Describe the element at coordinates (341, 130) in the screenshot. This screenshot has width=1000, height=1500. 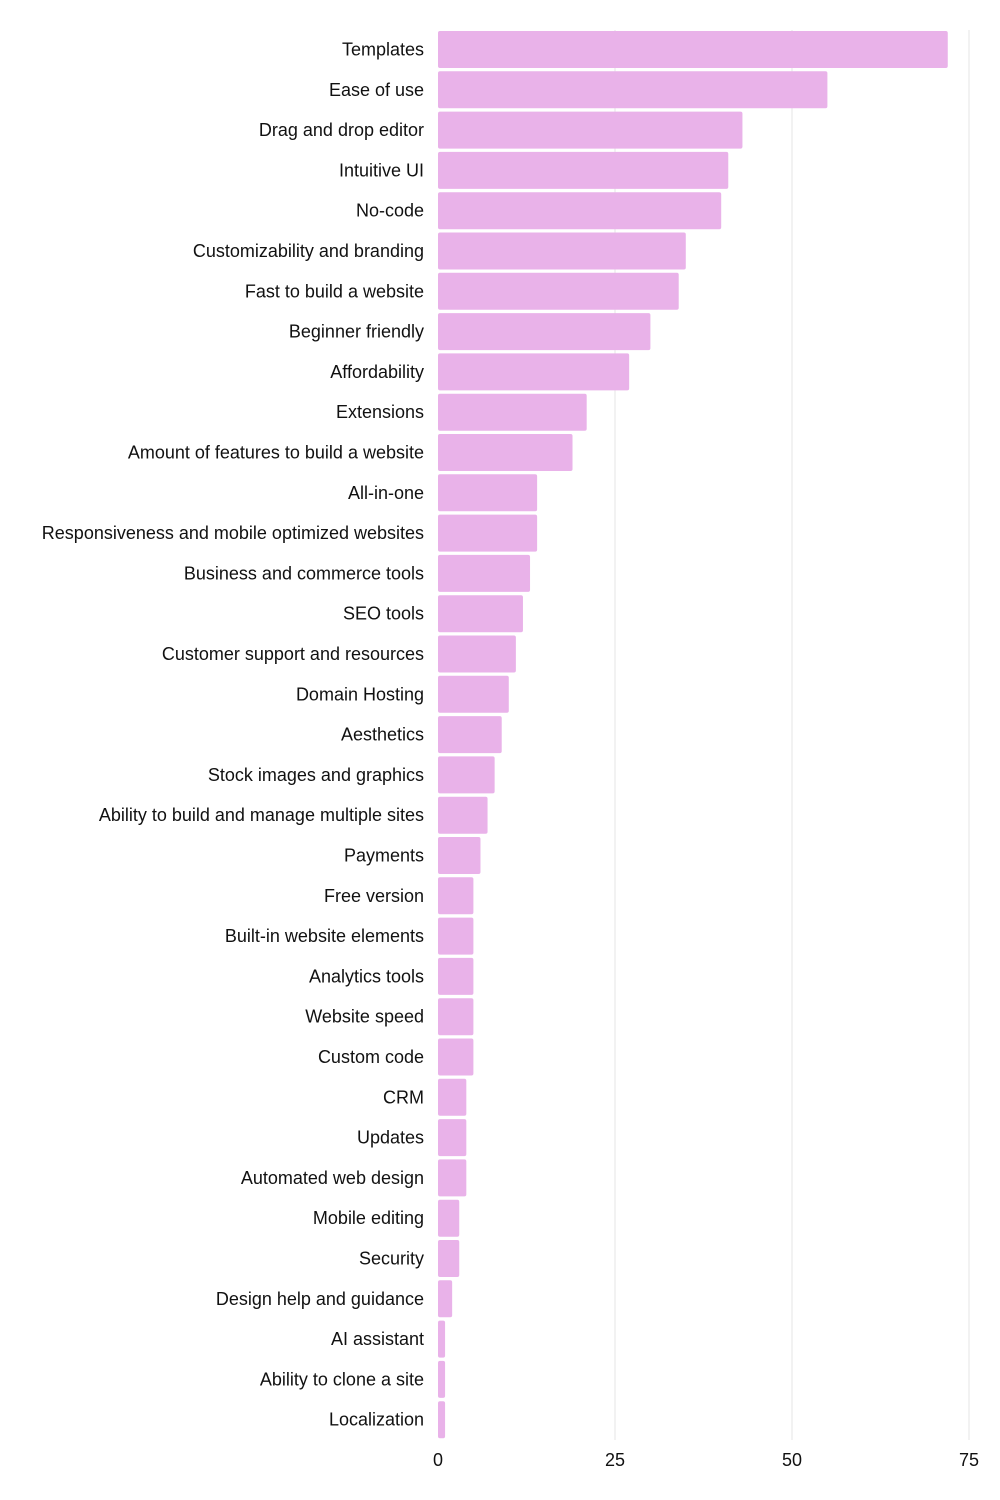
I see `category-label: Drag and drop editor` at that location.